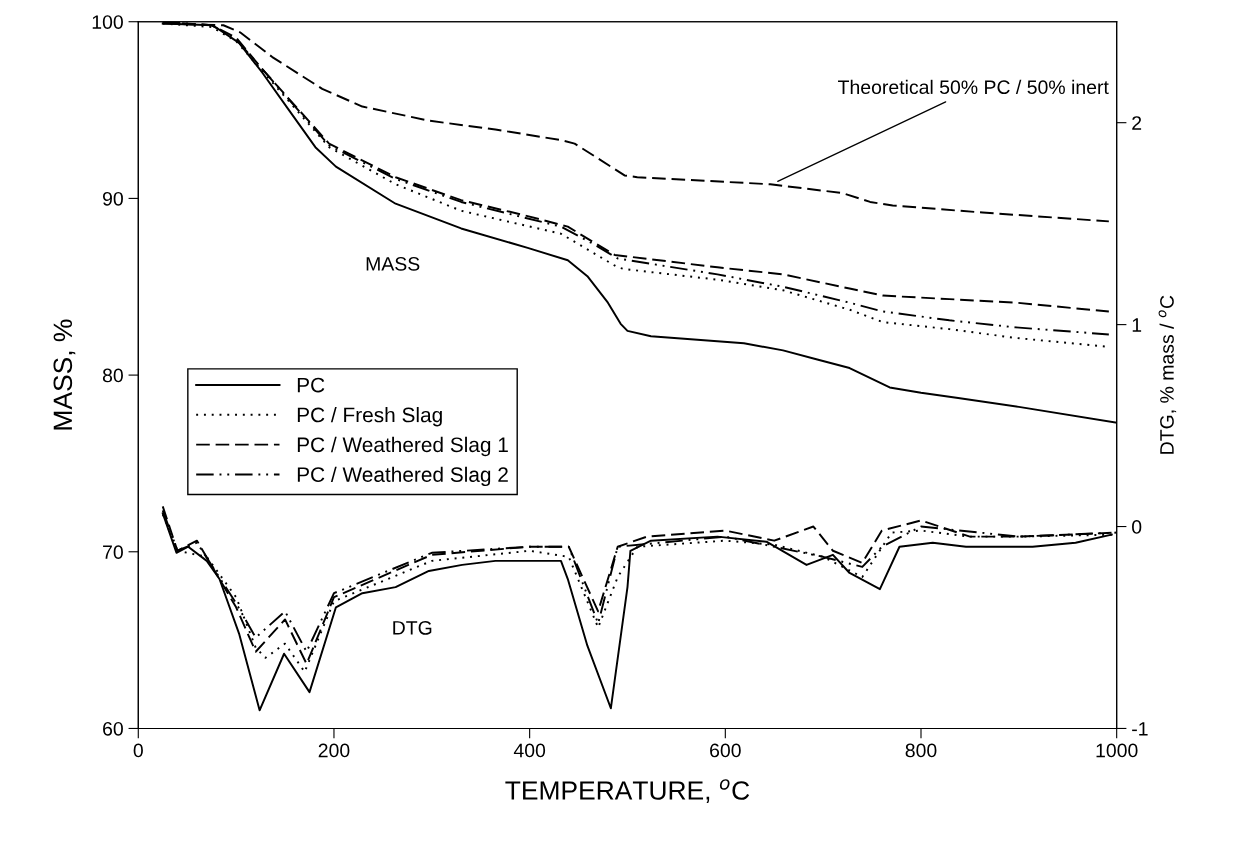 This screenshot has width=1238, height=852. I want to click on x-axis-title: TEMPERATURE, $^{o}$C, so click(627, 791).